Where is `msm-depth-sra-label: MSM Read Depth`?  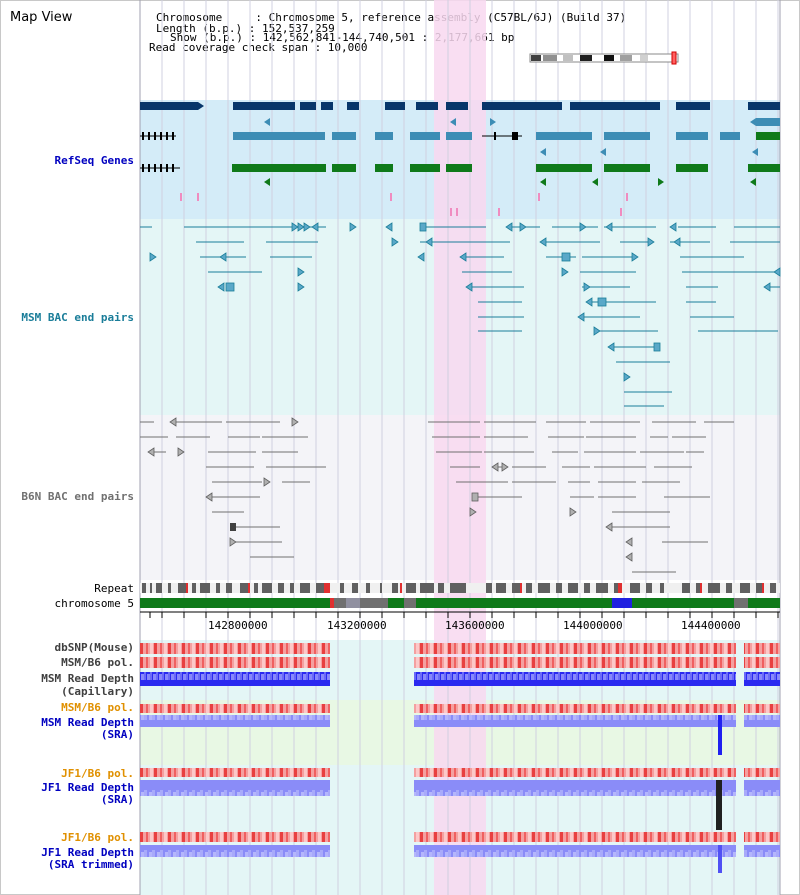
msm-depth-sra-label: MSM Read Depth is located at coordinates (87, 722).